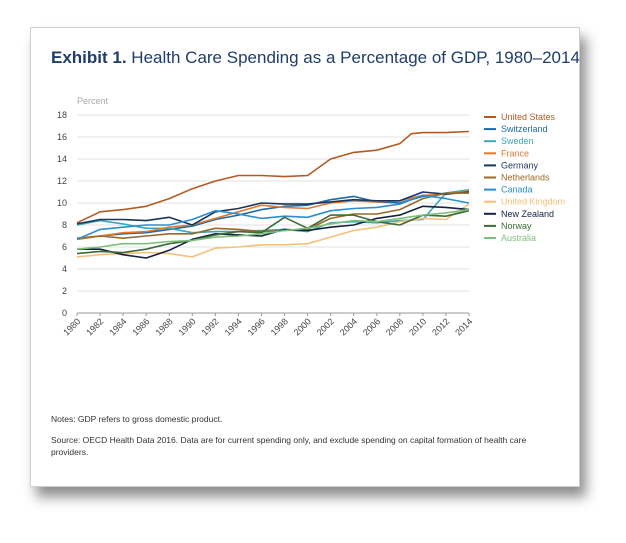  What do you see at coordinates (163, 326) in the screenshot?
I see `x-tick-label: 1988` at bounding box center [163, 326].